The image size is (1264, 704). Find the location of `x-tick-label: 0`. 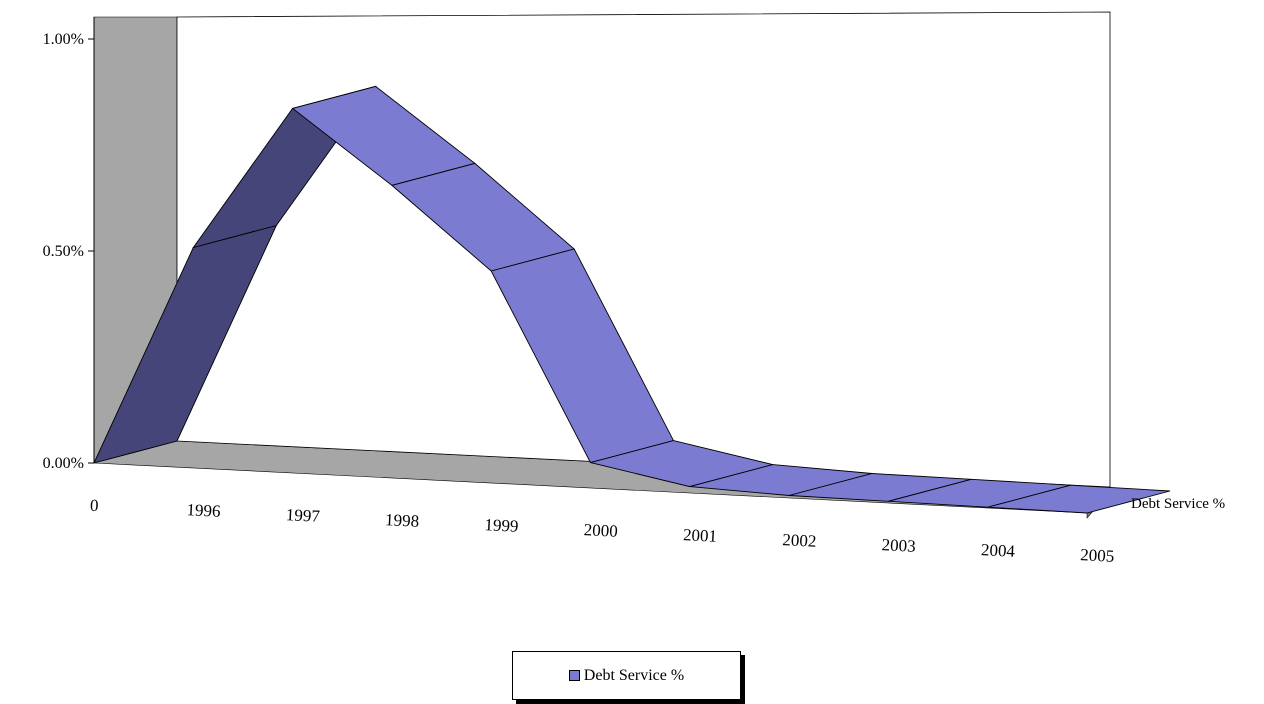

x-tick-label: 0 is located at coordinates (94, 505).